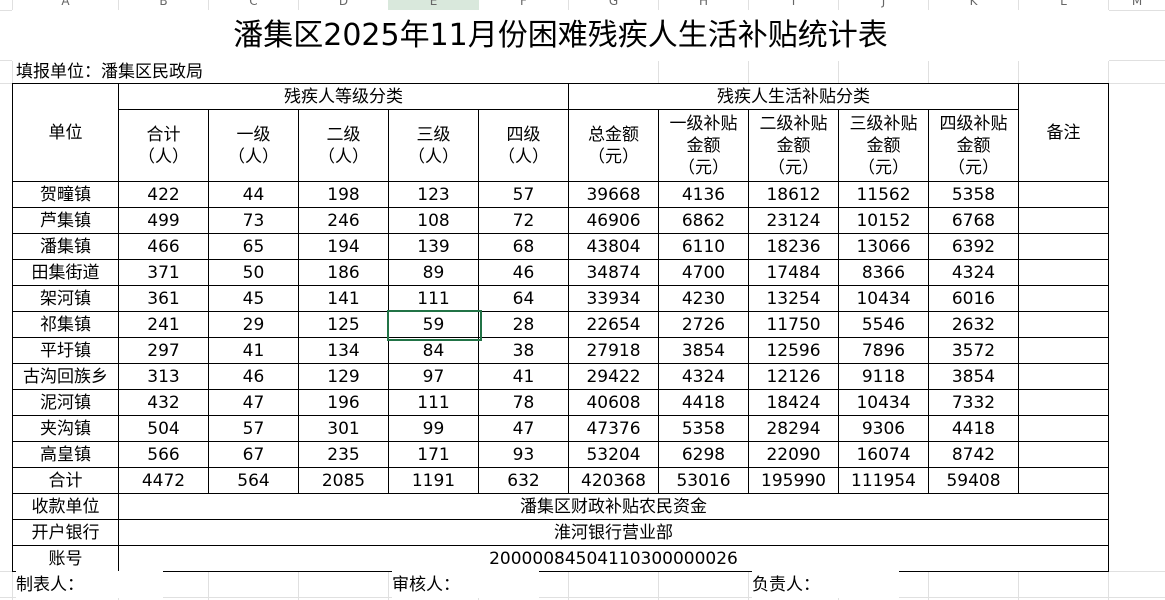  What do you see at coordinates (883, 350) in the screenshot?
I see `cell: 7896` at bounding box center [883, 350].